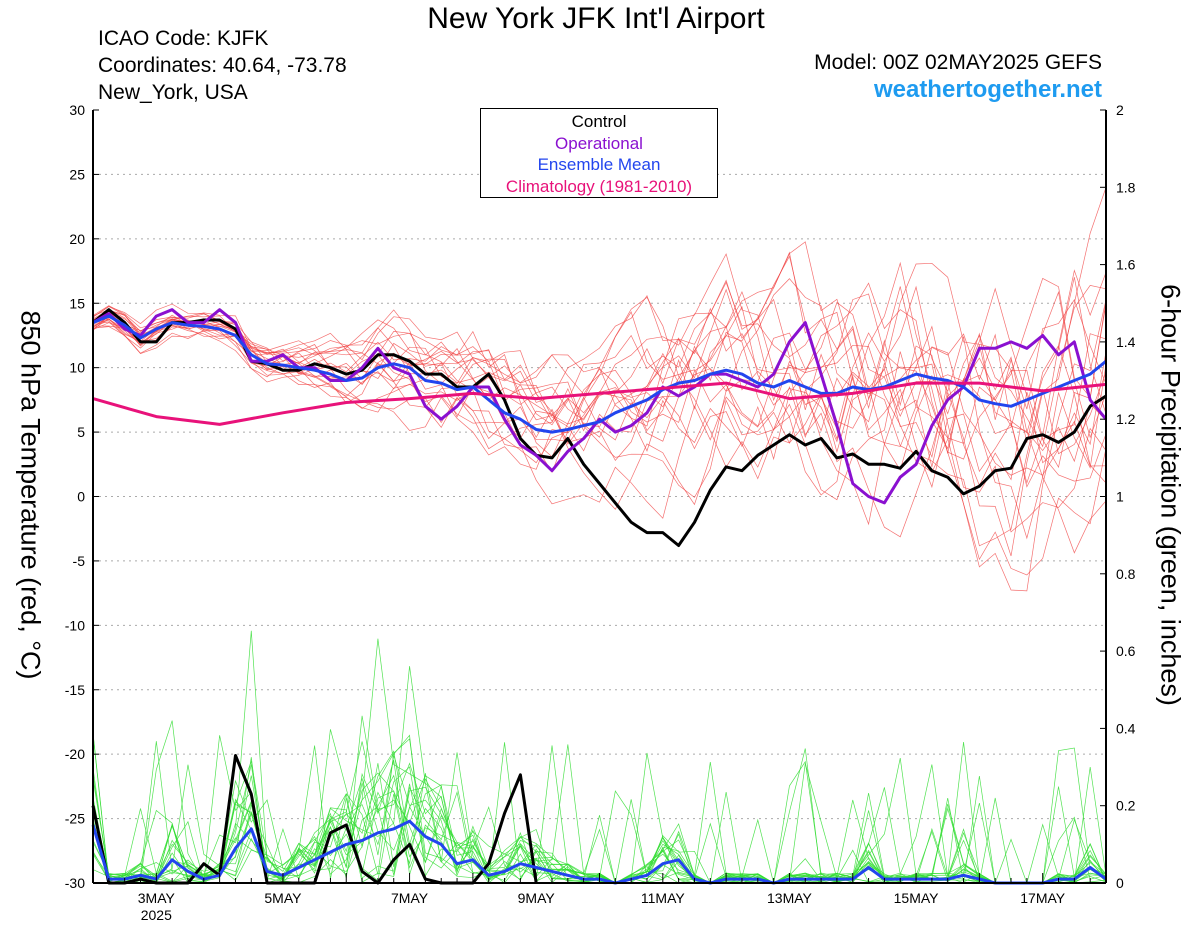 The height and width of the screenshot is (927, 1200). Describe the element at coordinates (77, 368) in the screenshot. I see `y-tick-label-left: 10` at that location.